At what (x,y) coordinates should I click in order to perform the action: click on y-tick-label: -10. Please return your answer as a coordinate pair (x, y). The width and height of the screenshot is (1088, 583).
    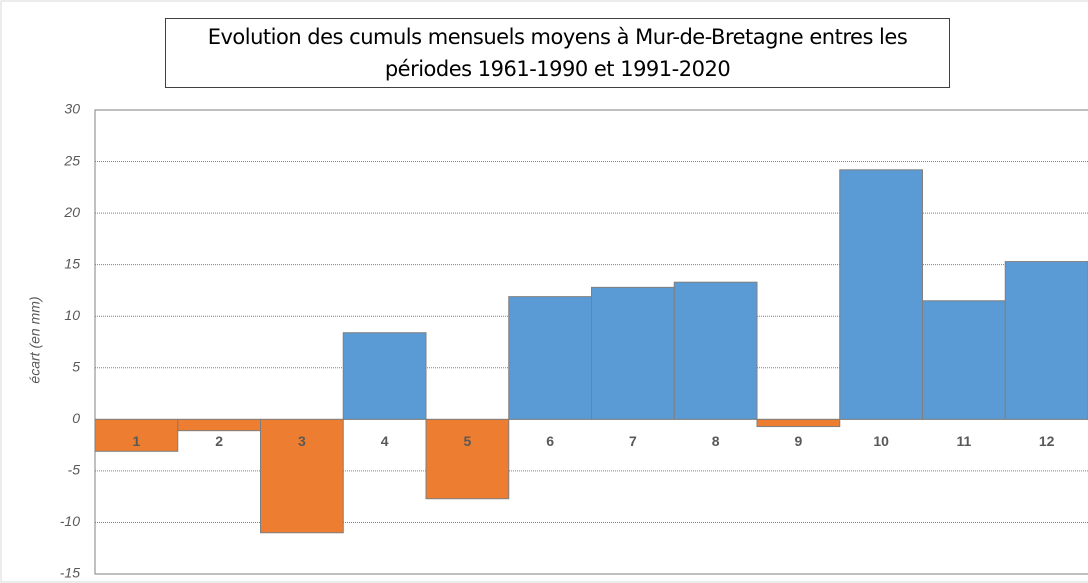
    Looking at the image, I should click on (70, 521).